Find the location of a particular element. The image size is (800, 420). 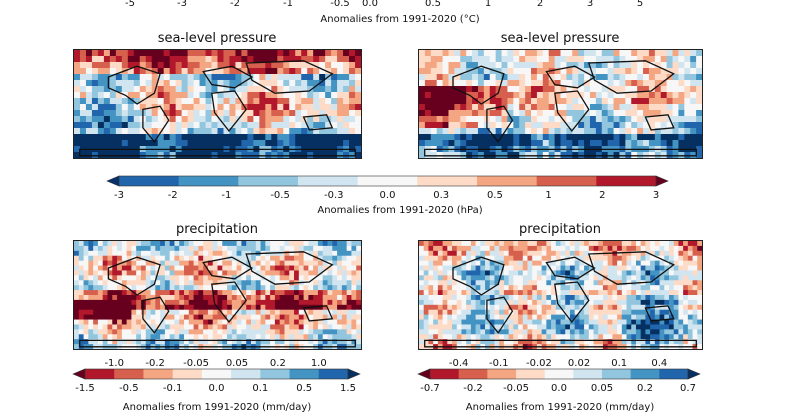

slp-colorbar-tick: -2 is located at coordinates (173, 195).